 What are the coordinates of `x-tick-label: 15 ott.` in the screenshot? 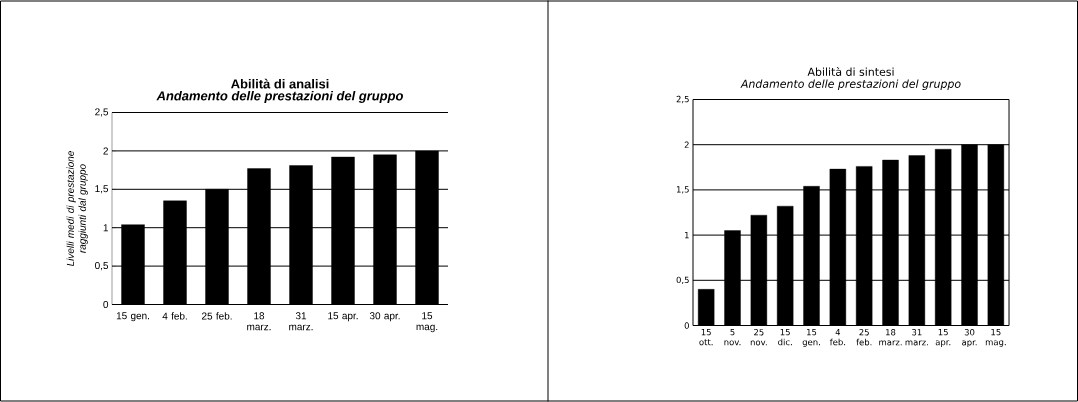 It's located at (706, 337).